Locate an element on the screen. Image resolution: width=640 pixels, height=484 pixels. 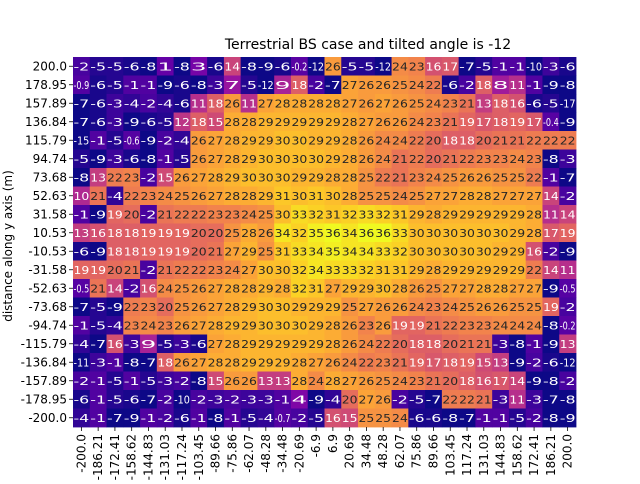
heatmap-cell-label: 14 is located at coordinates (115, 288).